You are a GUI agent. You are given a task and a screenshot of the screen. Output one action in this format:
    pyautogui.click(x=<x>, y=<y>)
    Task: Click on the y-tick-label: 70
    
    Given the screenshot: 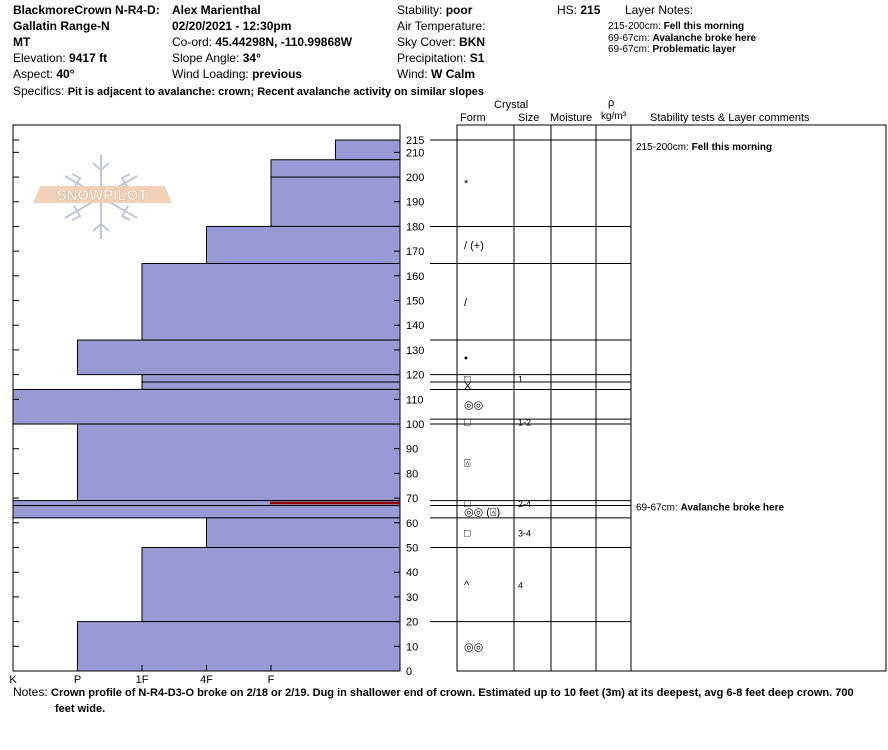 What is the action you would take?
    pyautogui.click(x=412, y=499)
    